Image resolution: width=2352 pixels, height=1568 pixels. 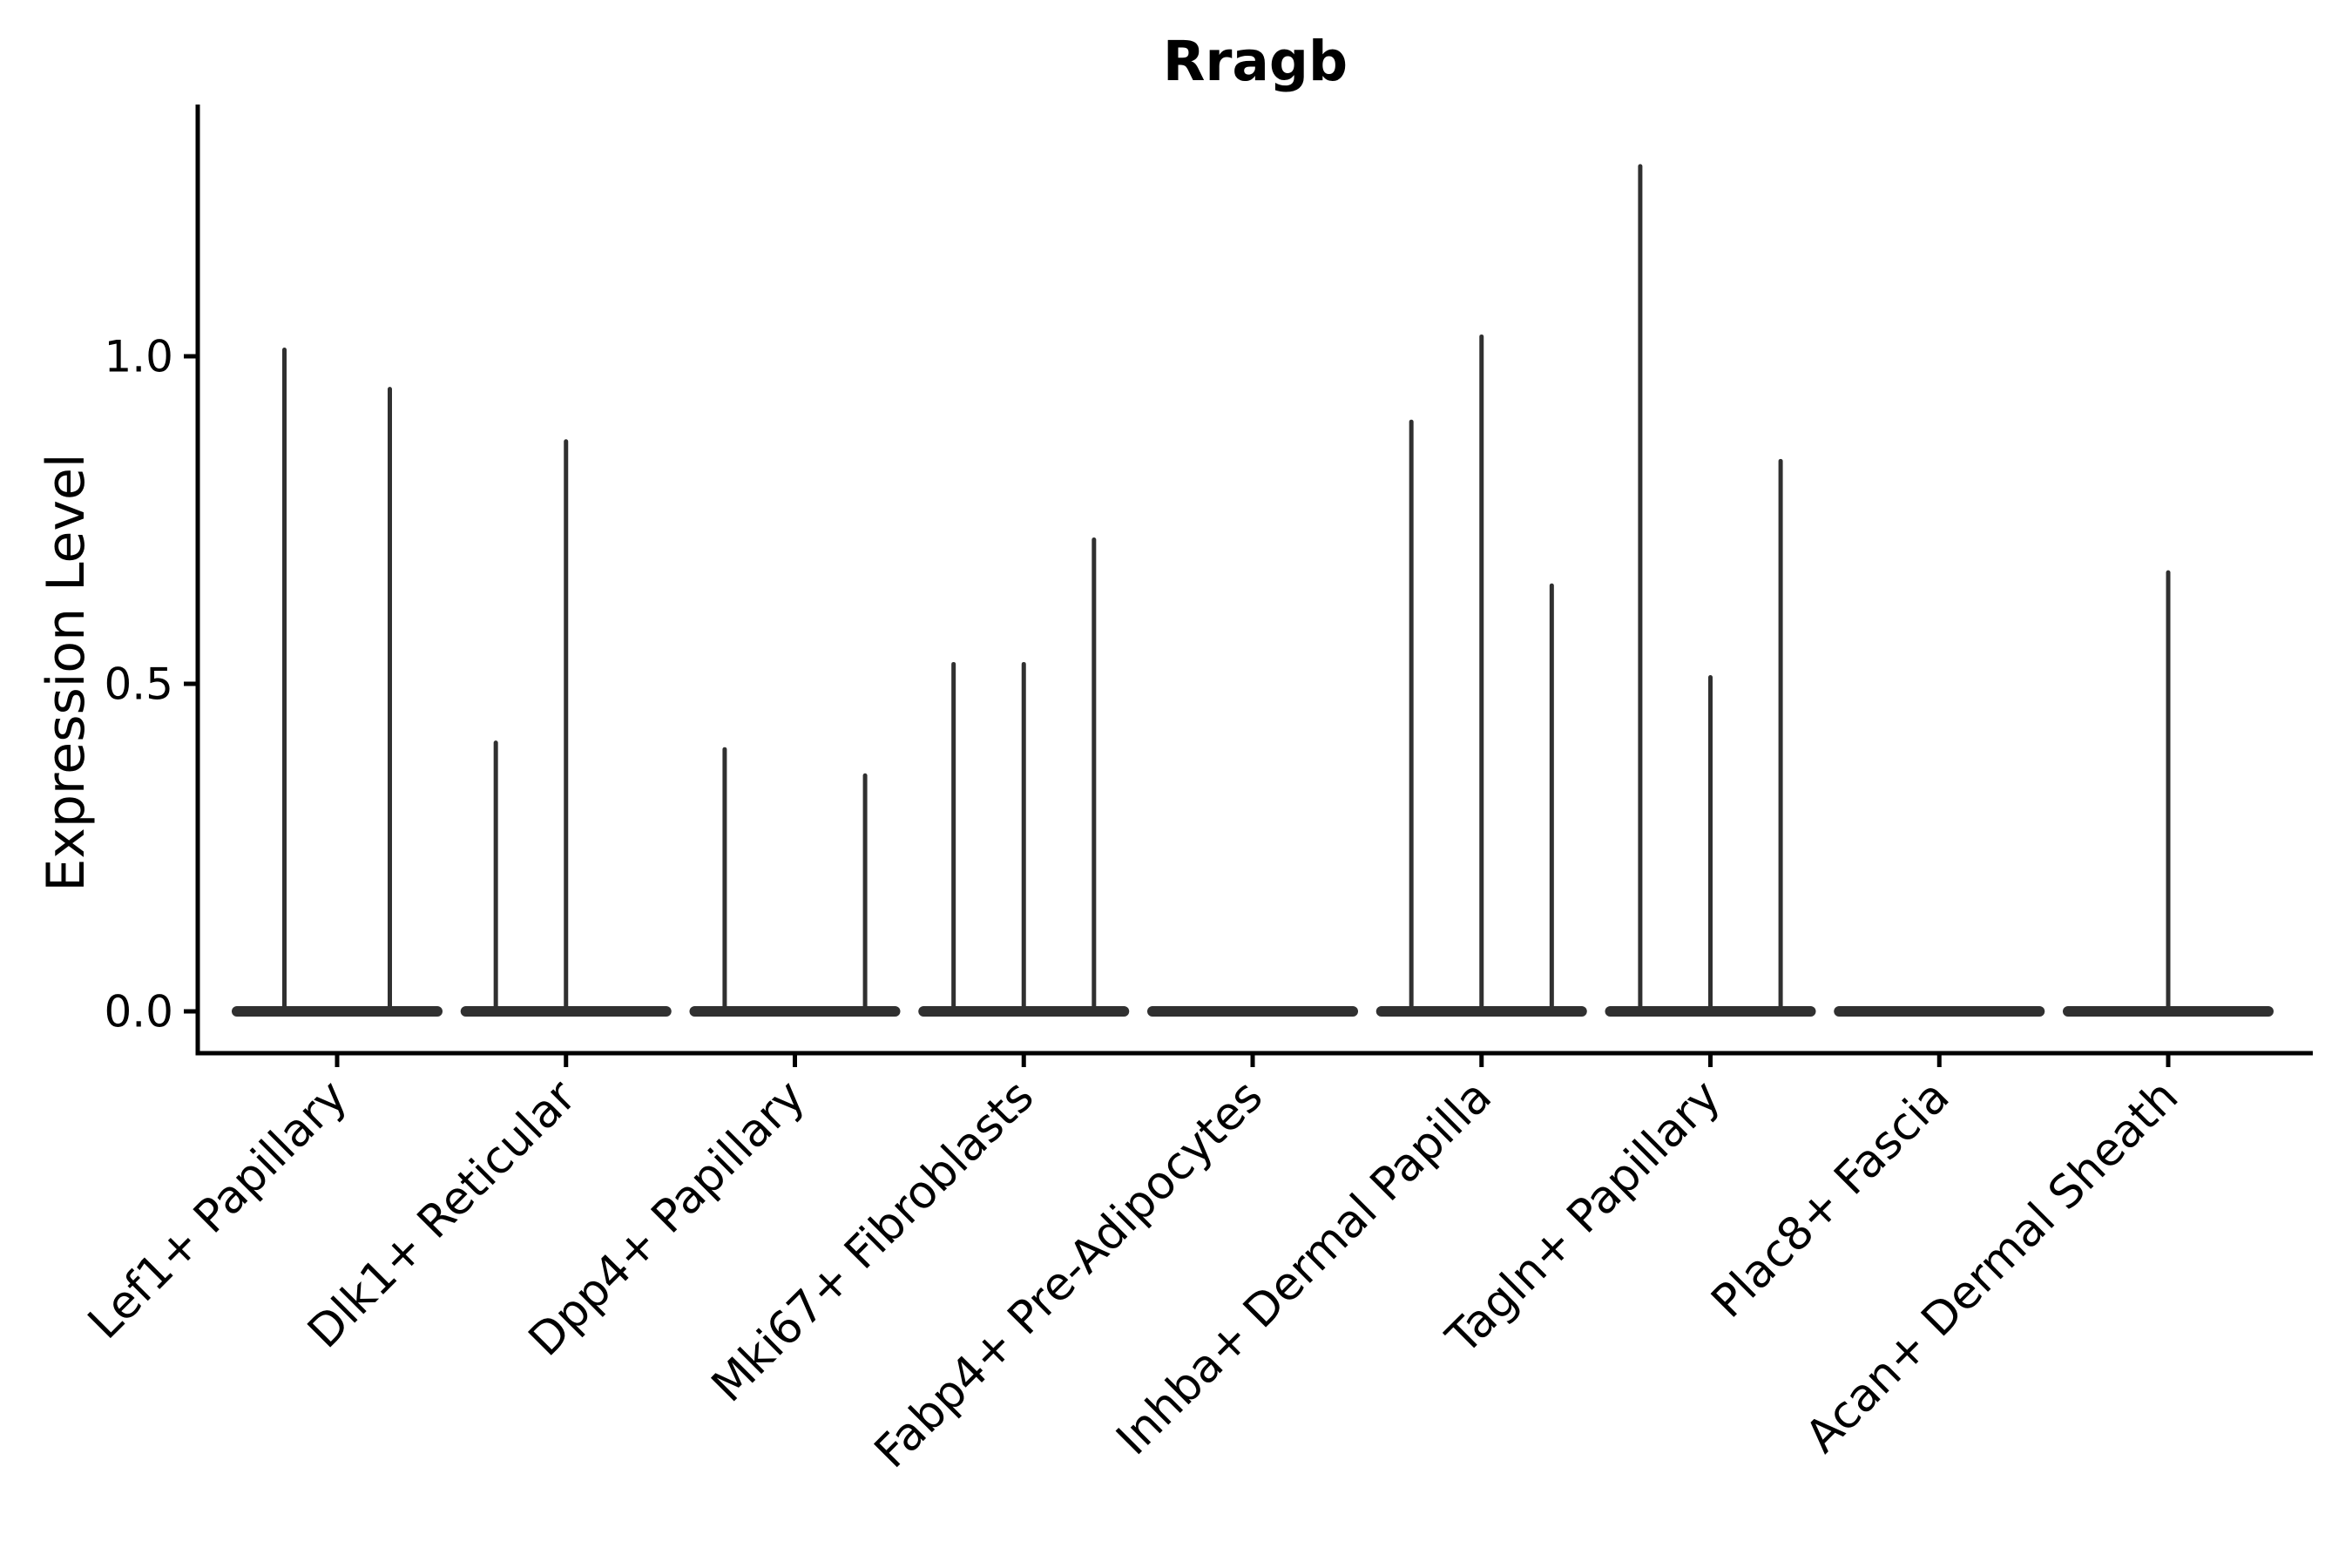 What do you see at coordinates (1255, 61) in the screenshot?
I see `plot-title: Rragb` at bounding box center [1255, 61].